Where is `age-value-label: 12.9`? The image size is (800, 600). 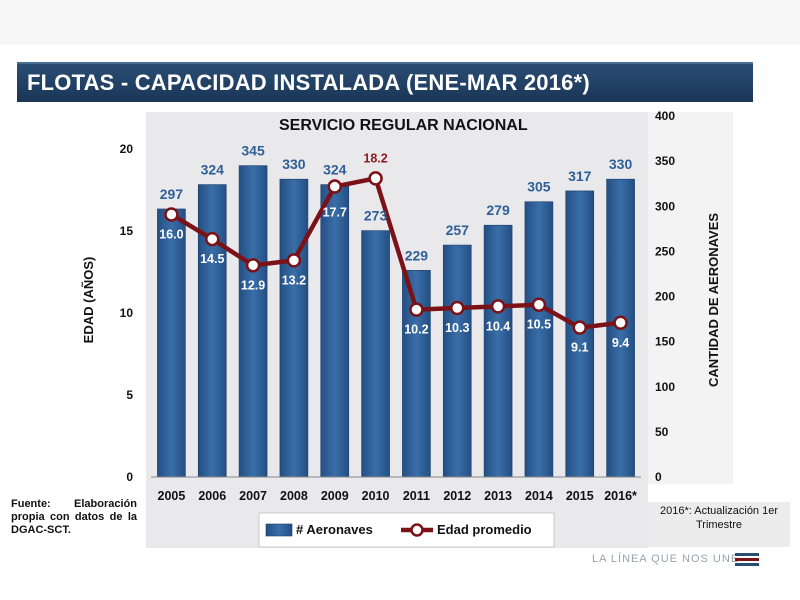
age-value-label: 12.9 is located at coordinates (253, 285).